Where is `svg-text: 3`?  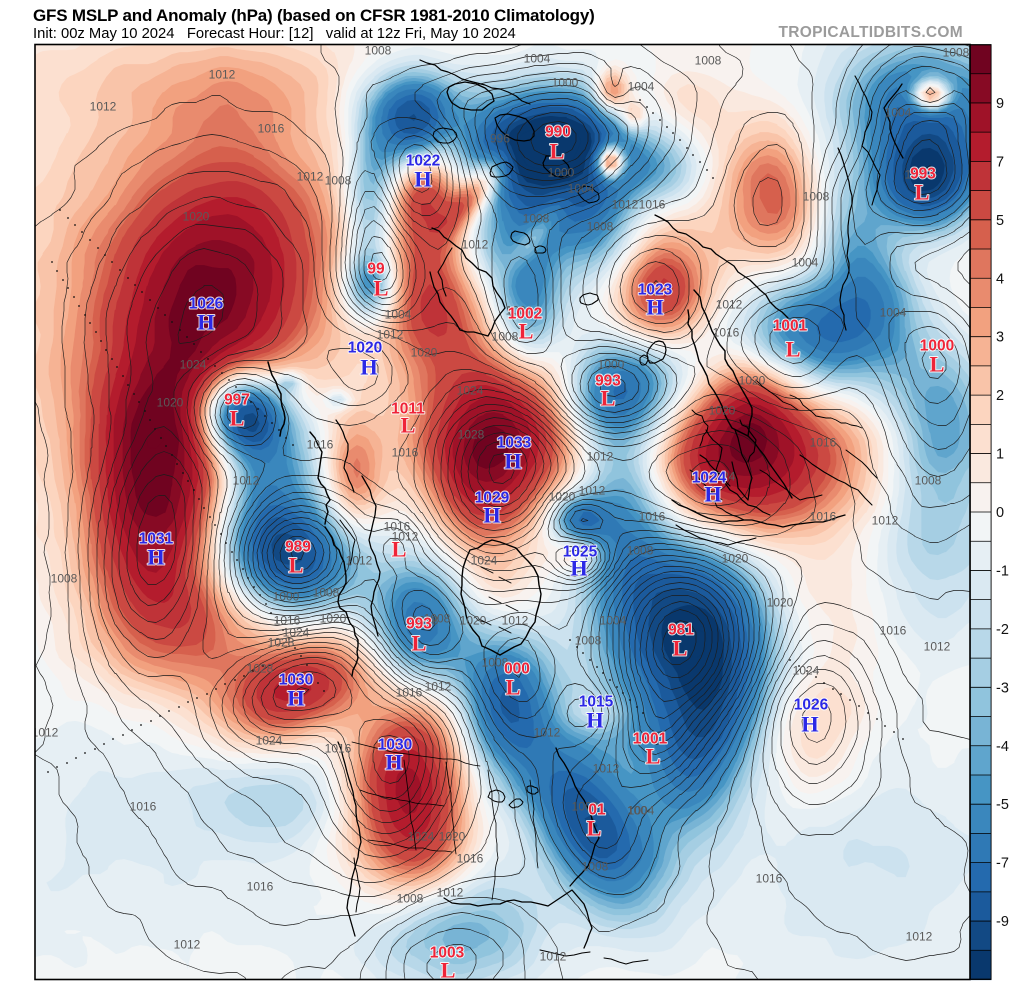
svg-text: 3 is located at coordinates (1000, 338).